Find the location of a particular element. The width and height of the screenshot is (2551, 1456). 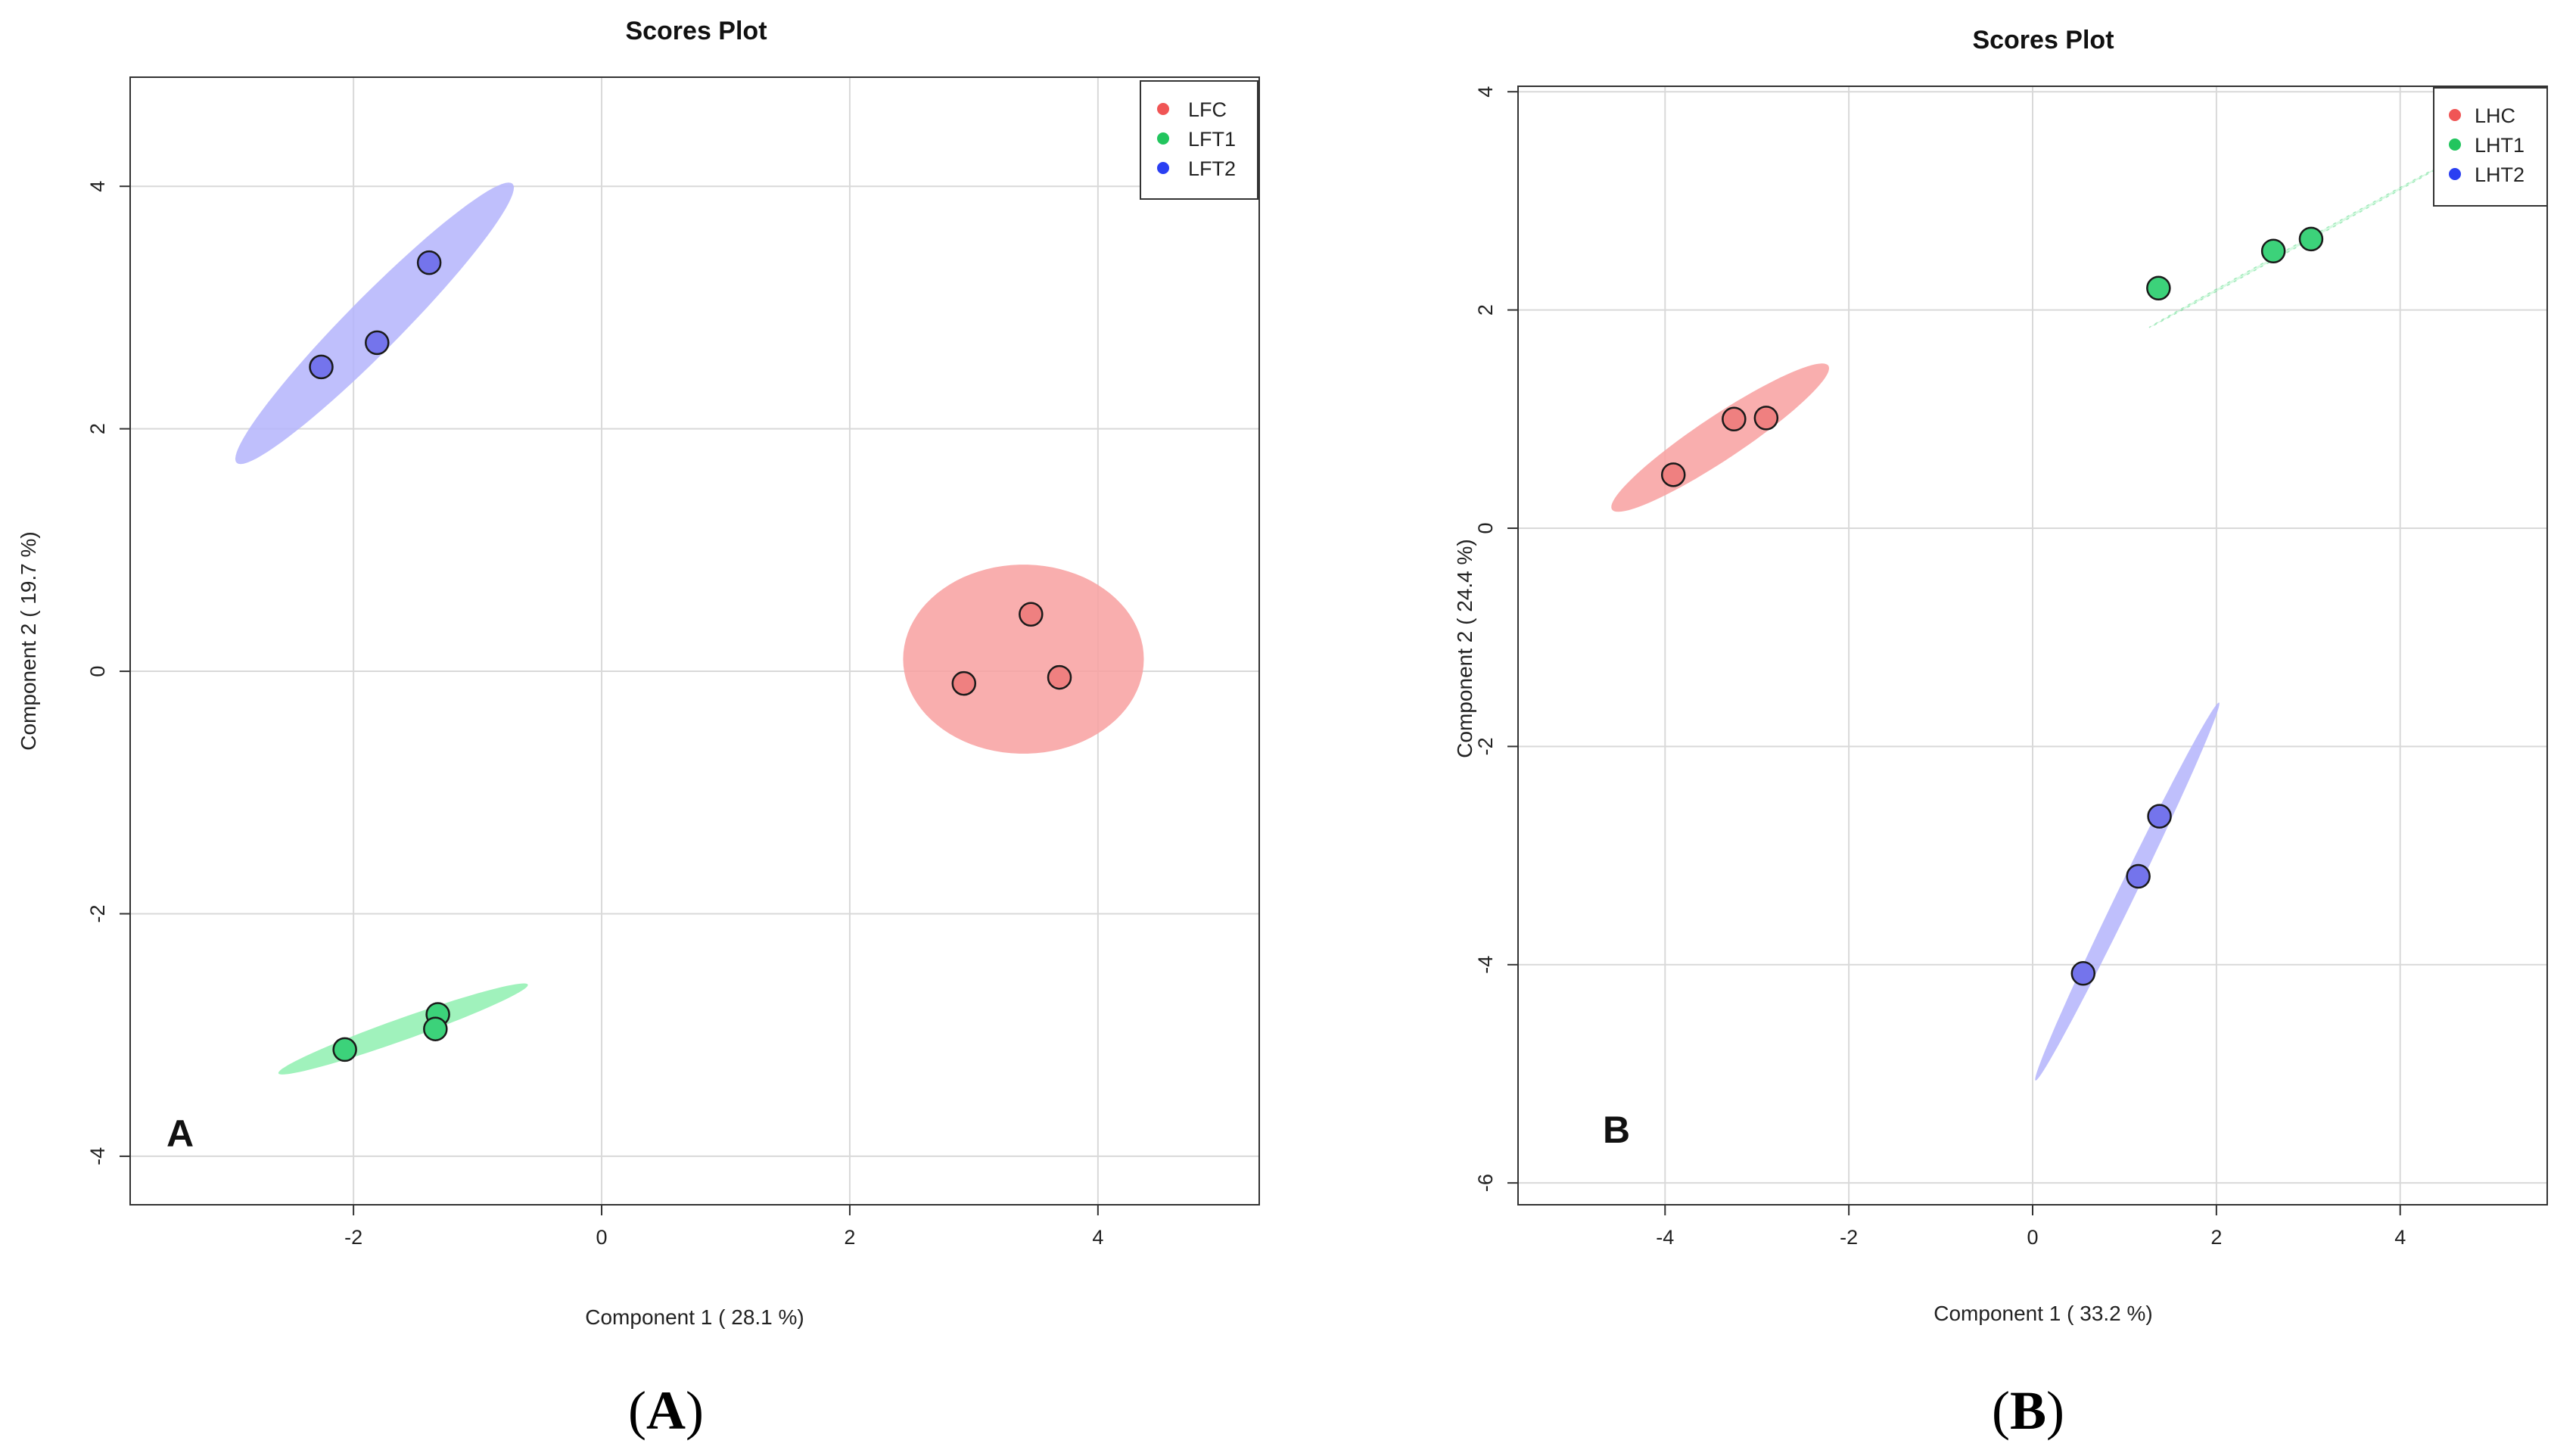

ellipse-lht1 is located at coordinates (2299, 244).